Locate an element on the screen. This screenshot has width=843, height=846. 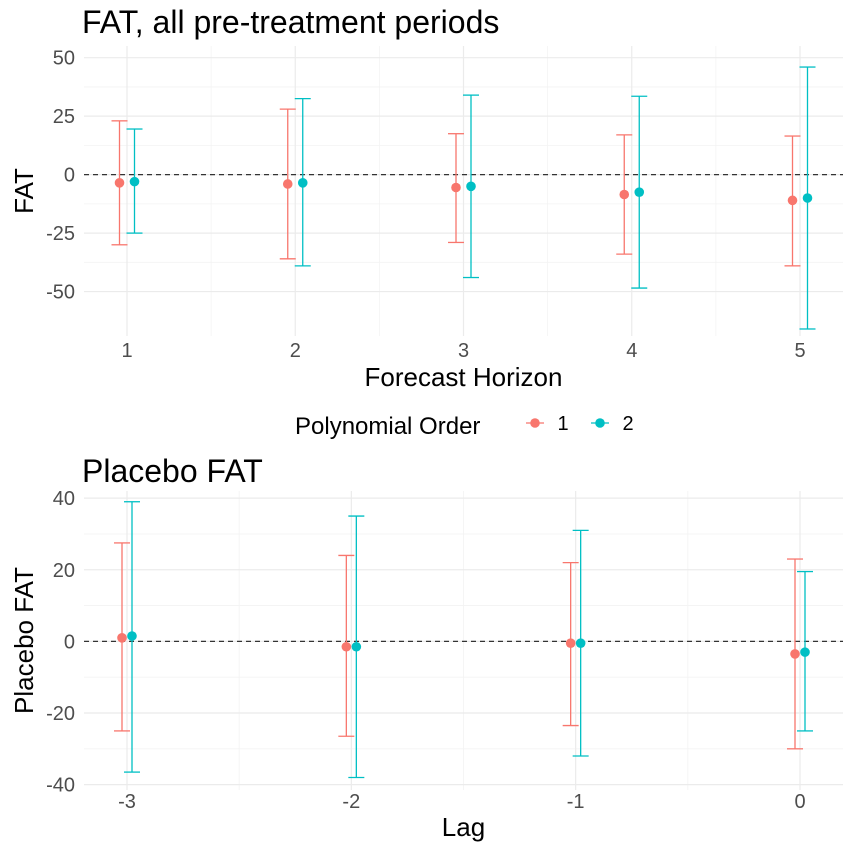
y-tick-label: 25 is located at coordinates (64, 117).